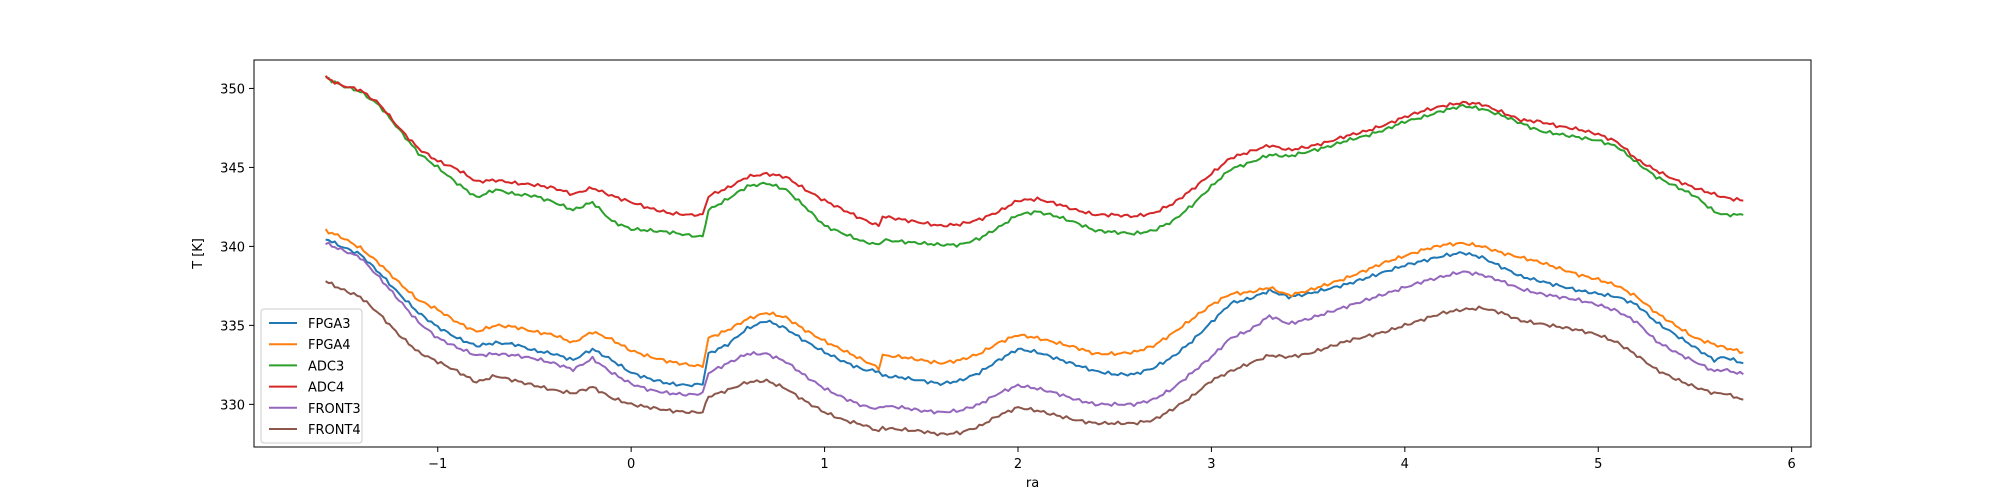 The height and width of the screenshot is (500, 2000). Describe the element at coordinates (329, 345) in the screenshot. I see `legend-entry: FPGA4` at that location.